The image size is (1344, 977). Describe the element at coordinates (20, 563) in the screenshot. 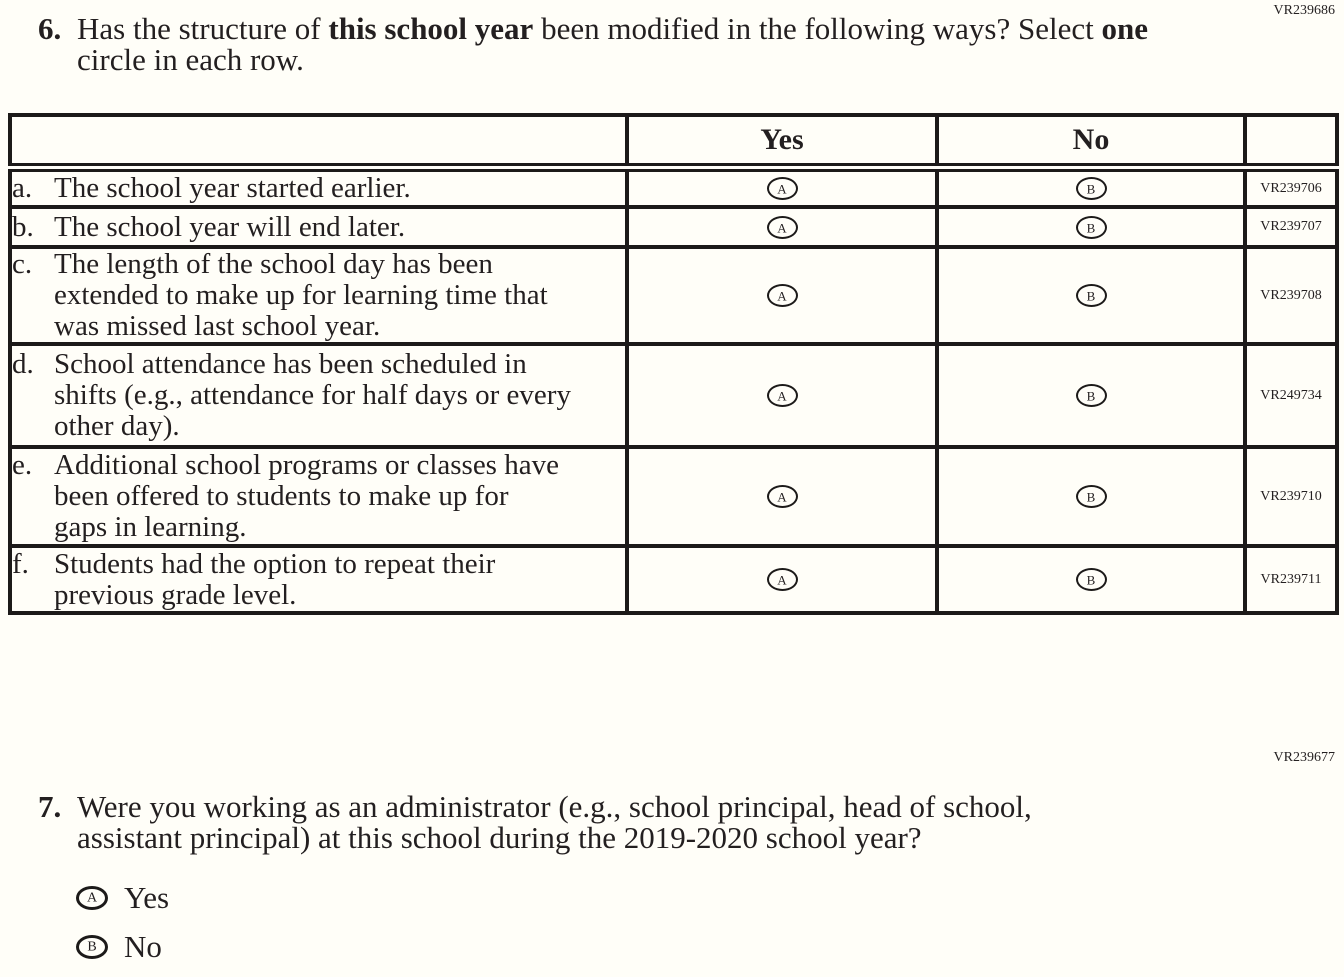

I see `row-letter: f.` at that location.